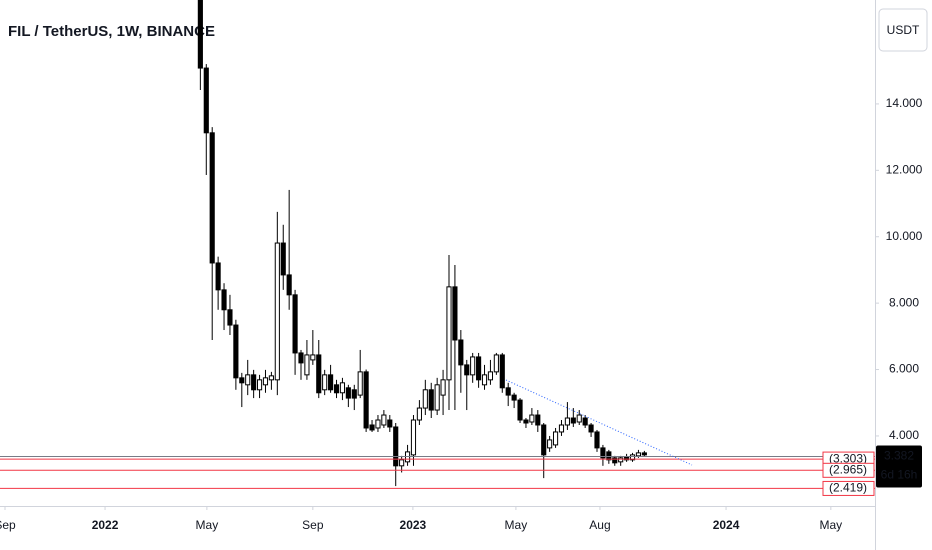  What do you see at coordinates (904, 169) in the screenshot?
I see `y-tick-label: 12.000` at bounding box center [904, 169].